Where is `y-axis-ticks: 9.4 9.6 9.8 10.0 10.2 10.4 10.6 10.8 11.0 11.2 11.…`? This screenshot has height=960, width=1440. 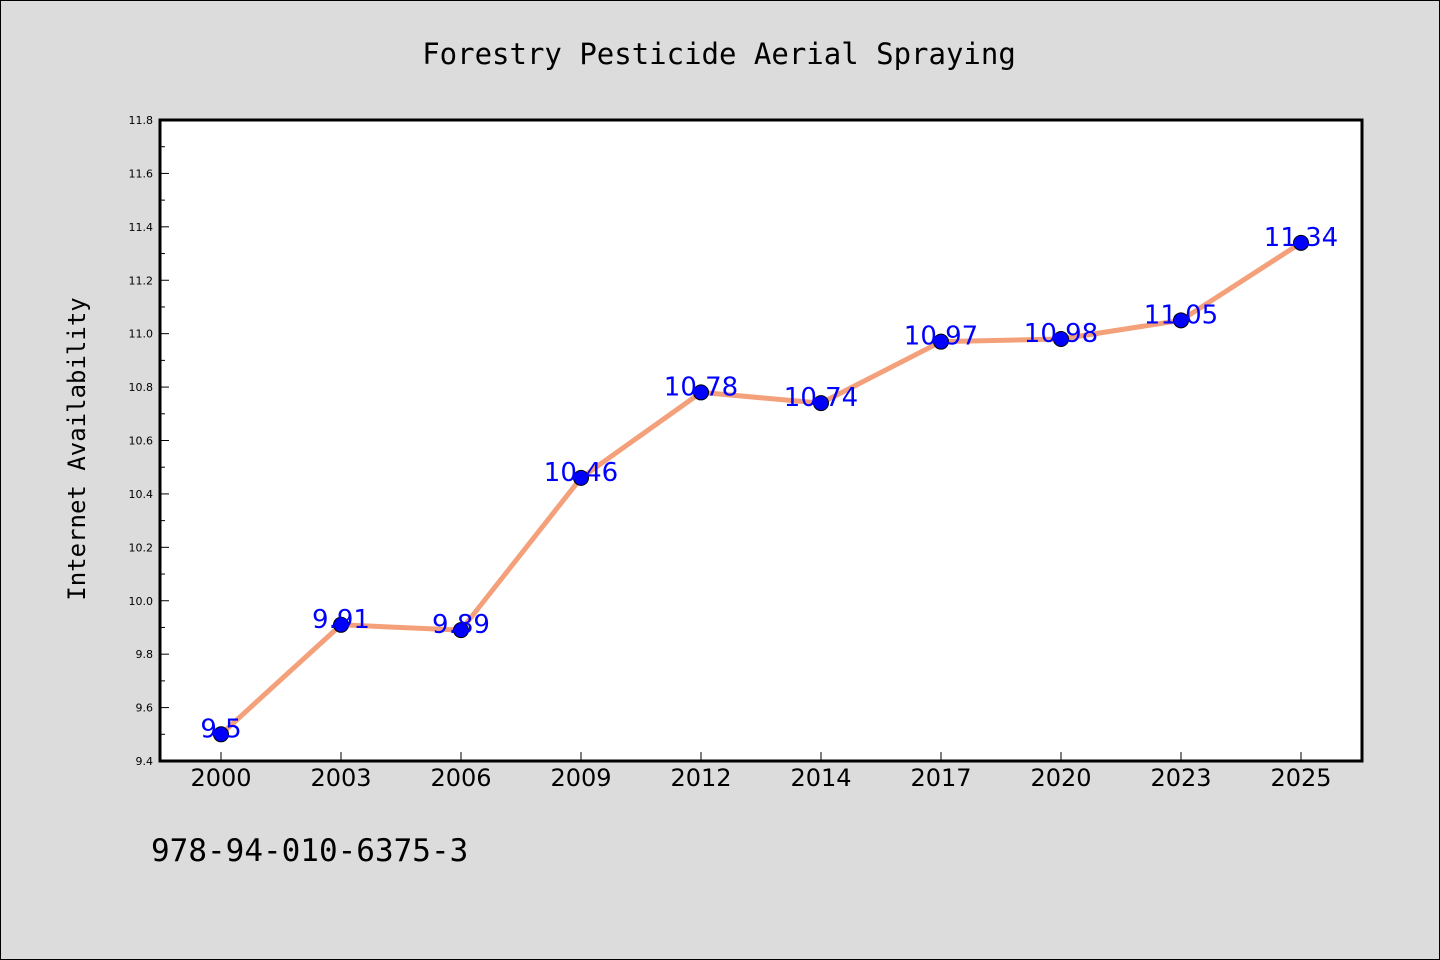
y-axis-ticks: 9.4 9.6 9.8 10.0 10.2 10.4 10.6 10.8 11.0 11.2 11.… is located at coordinates (149, 441).